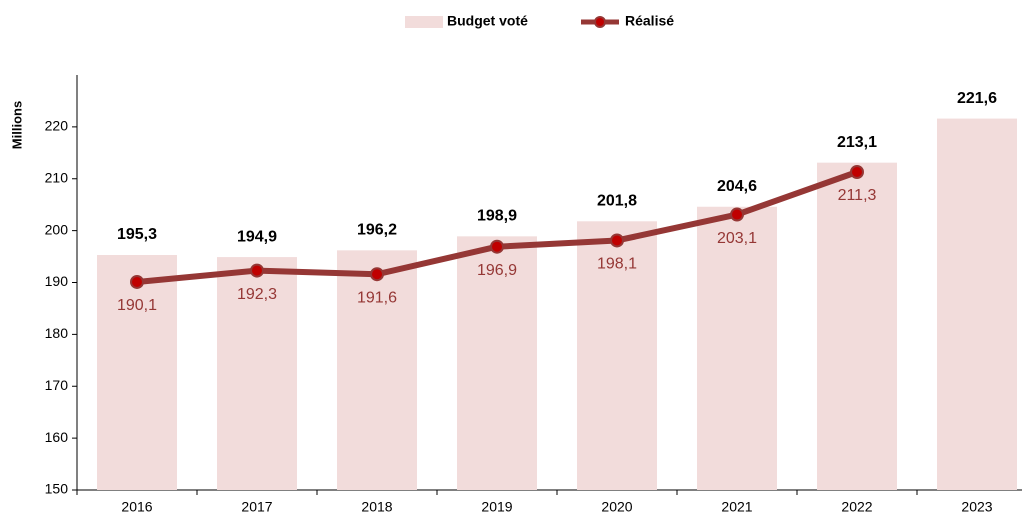  Describe the element at coordinates (649, 21) in the screenshot. I see `legend-label: Réalisé` at that location.